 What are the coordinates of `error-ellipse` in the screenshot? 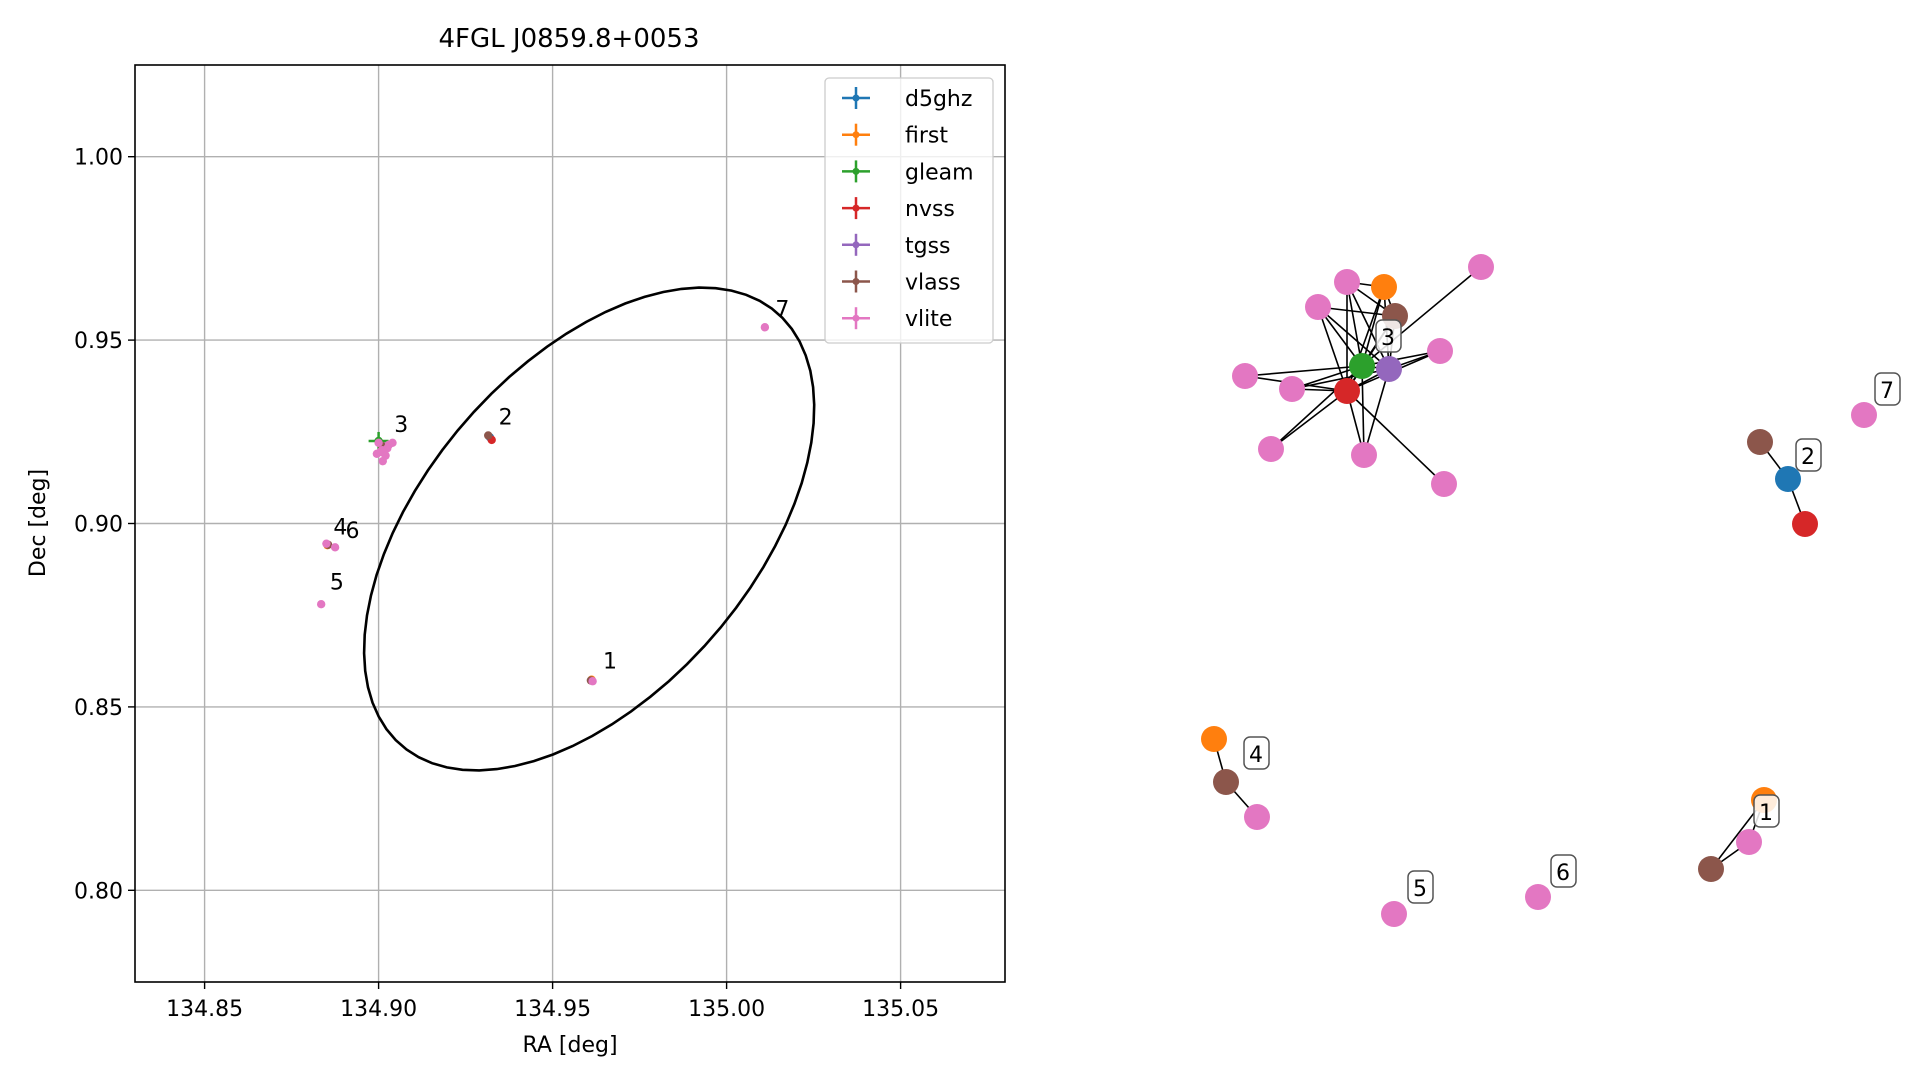 It's located at (589, 529).